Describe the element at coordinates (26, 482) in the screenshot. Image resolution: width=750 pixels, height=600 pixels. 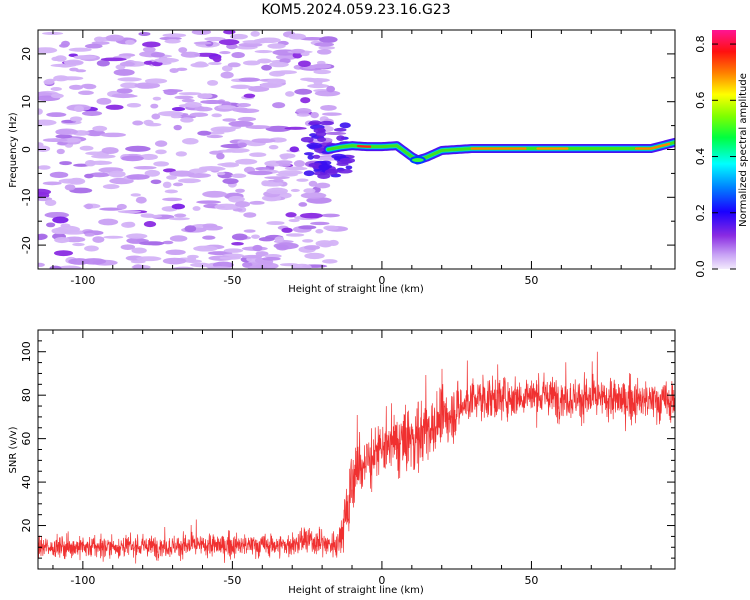
I see `y-tick-label: 40` at that location.